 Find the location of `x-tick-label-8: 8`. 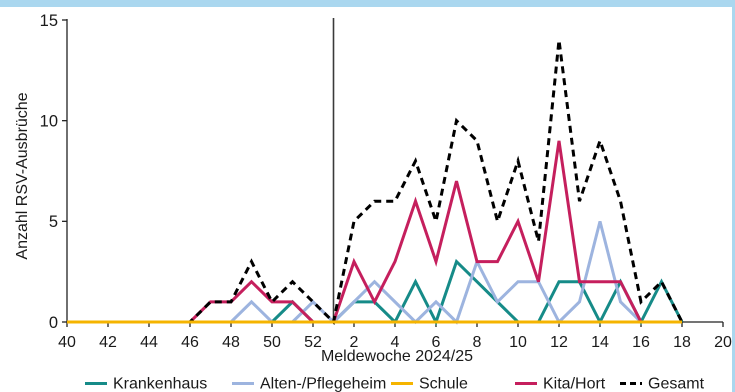

x-tick-label-8: 8 is located at coordinates (477, 342).